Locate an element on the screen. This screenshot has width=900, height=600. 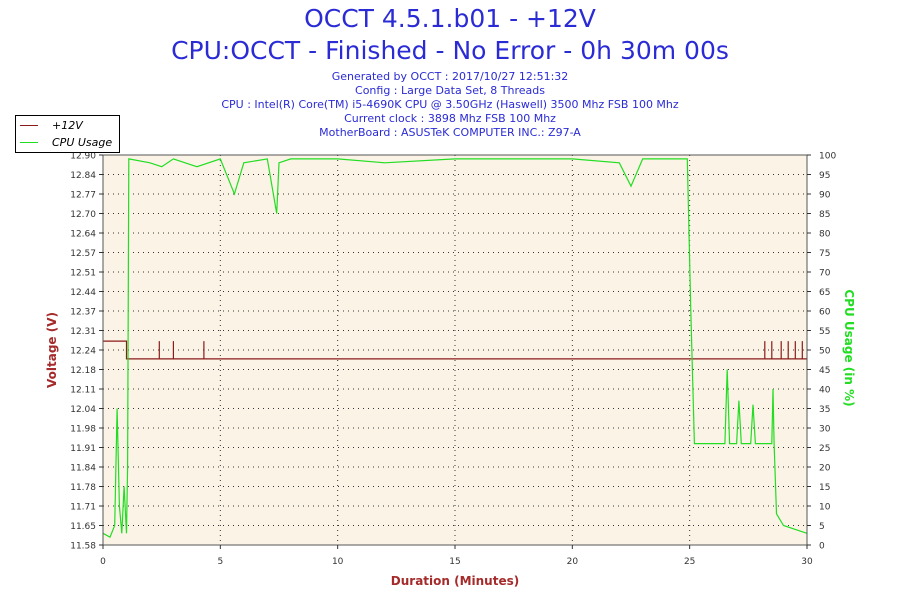
y-left-tick-label: 12.84 is located at coordinates (83, 176).